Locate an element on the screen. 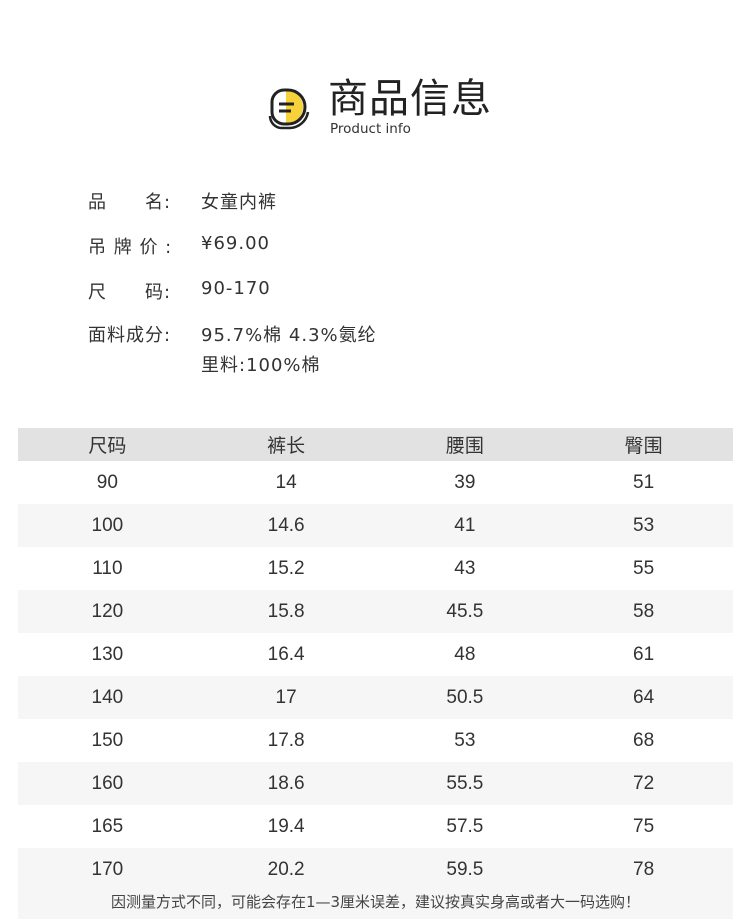 This screenshot has height=919, width=750. table-cell: 170 is located at coordinates (107, 869).